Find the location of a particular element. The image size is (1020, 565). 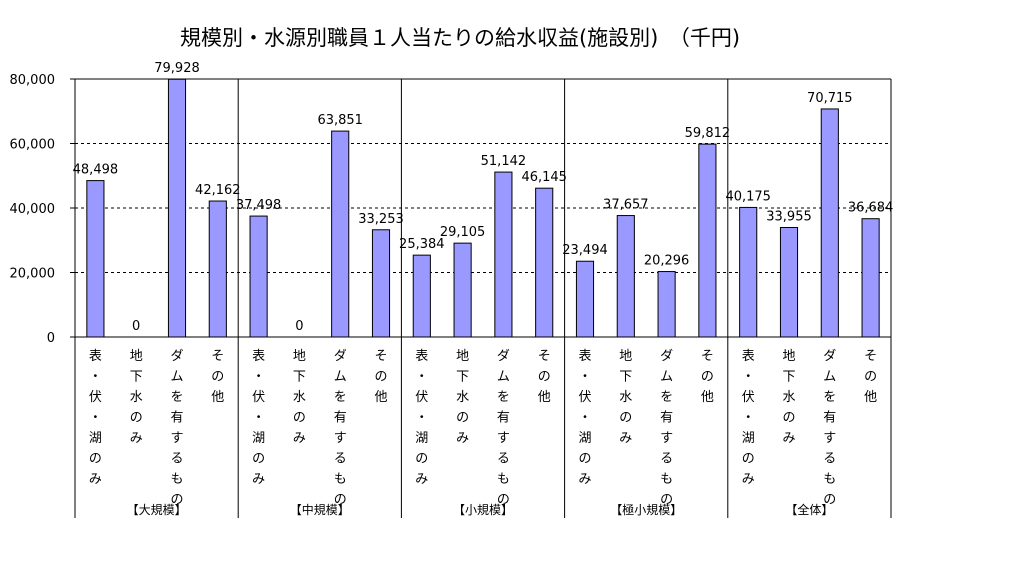

y-tick-label: 0 is located at coordinates (51, 338).